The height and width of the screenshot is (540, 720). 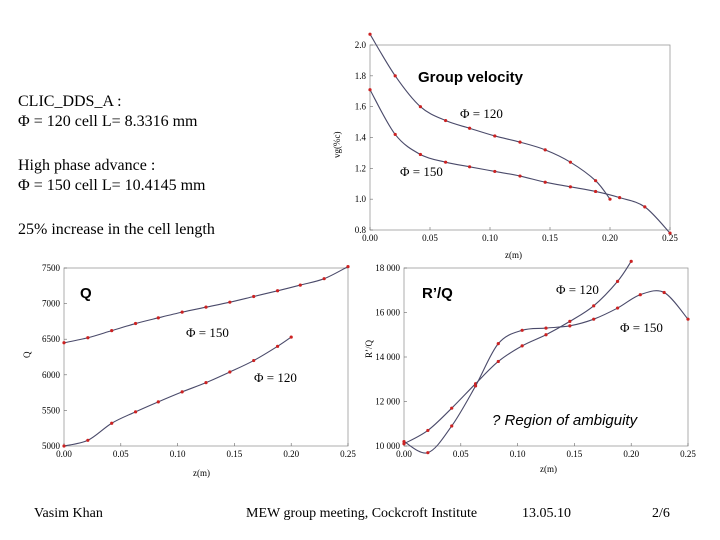 I want to click on y-tick-label: 1.2, so click(x=360, y=168).